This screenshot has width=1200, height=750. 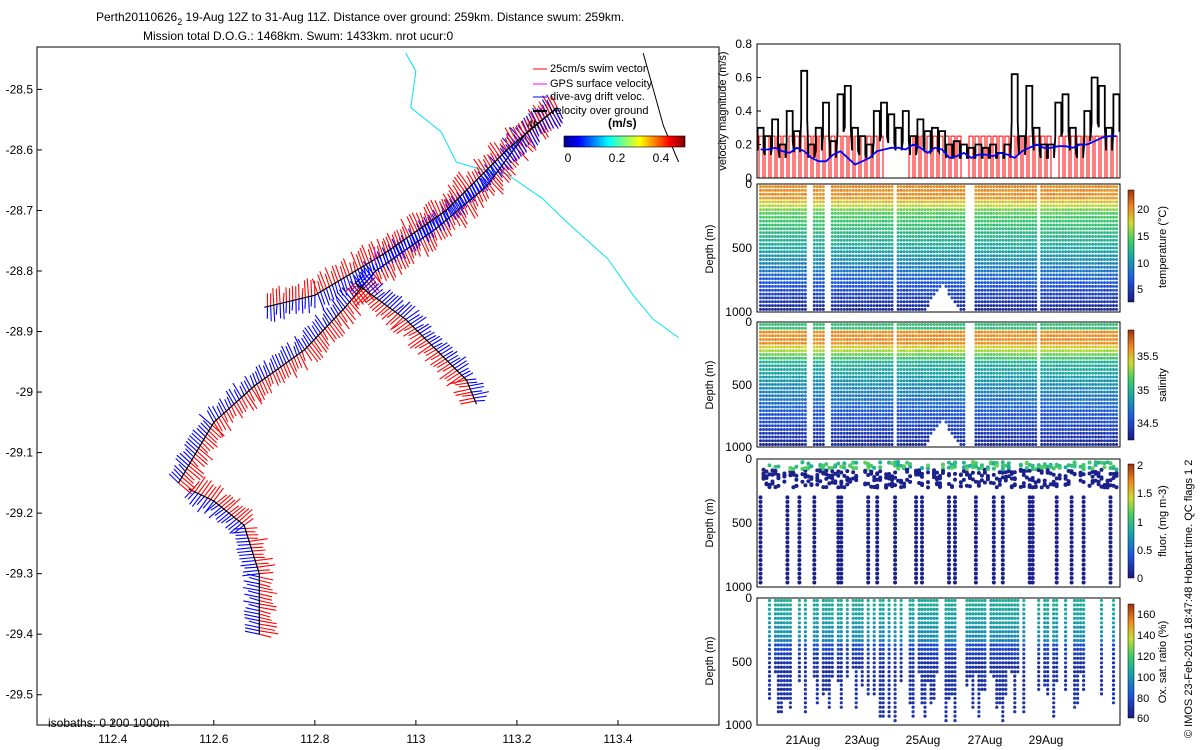 What do you see at coordinates (20, 332) in the screenshot?
I see `map-y-tick-label: -28.9` at bounding box center [20, 332].